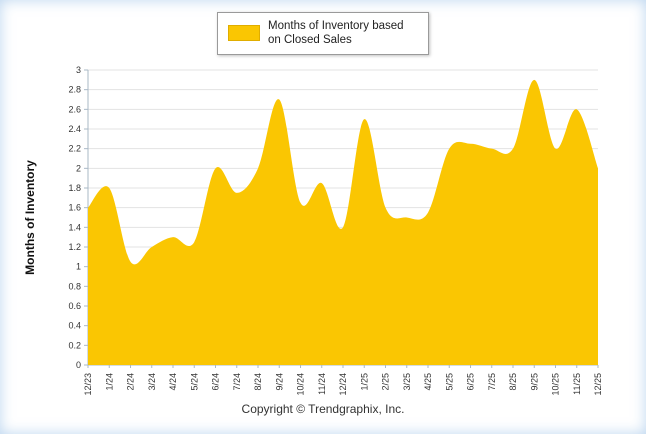 The image size is (646, 434). What do you see at coordinates (244, 33) in the screenshot?
I see `legend-swatch-icon` at bounding box center [244, 33].